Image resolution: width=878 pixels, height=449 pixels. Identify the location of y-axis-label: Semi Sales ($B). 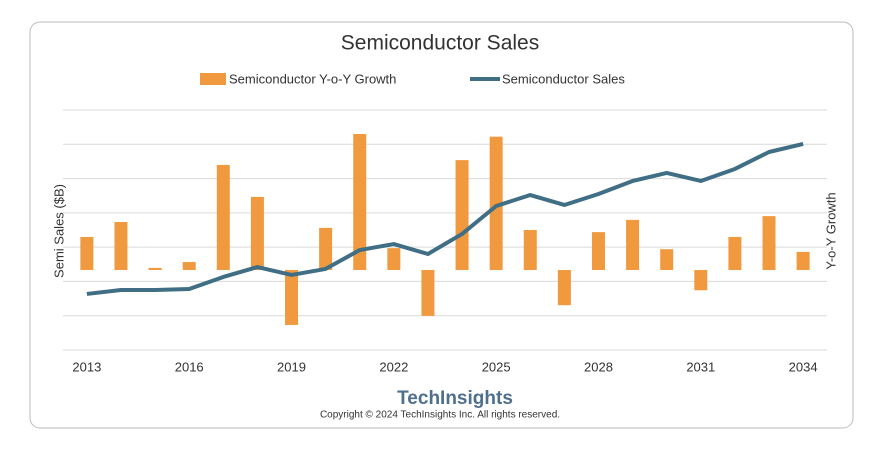
(58, 231).